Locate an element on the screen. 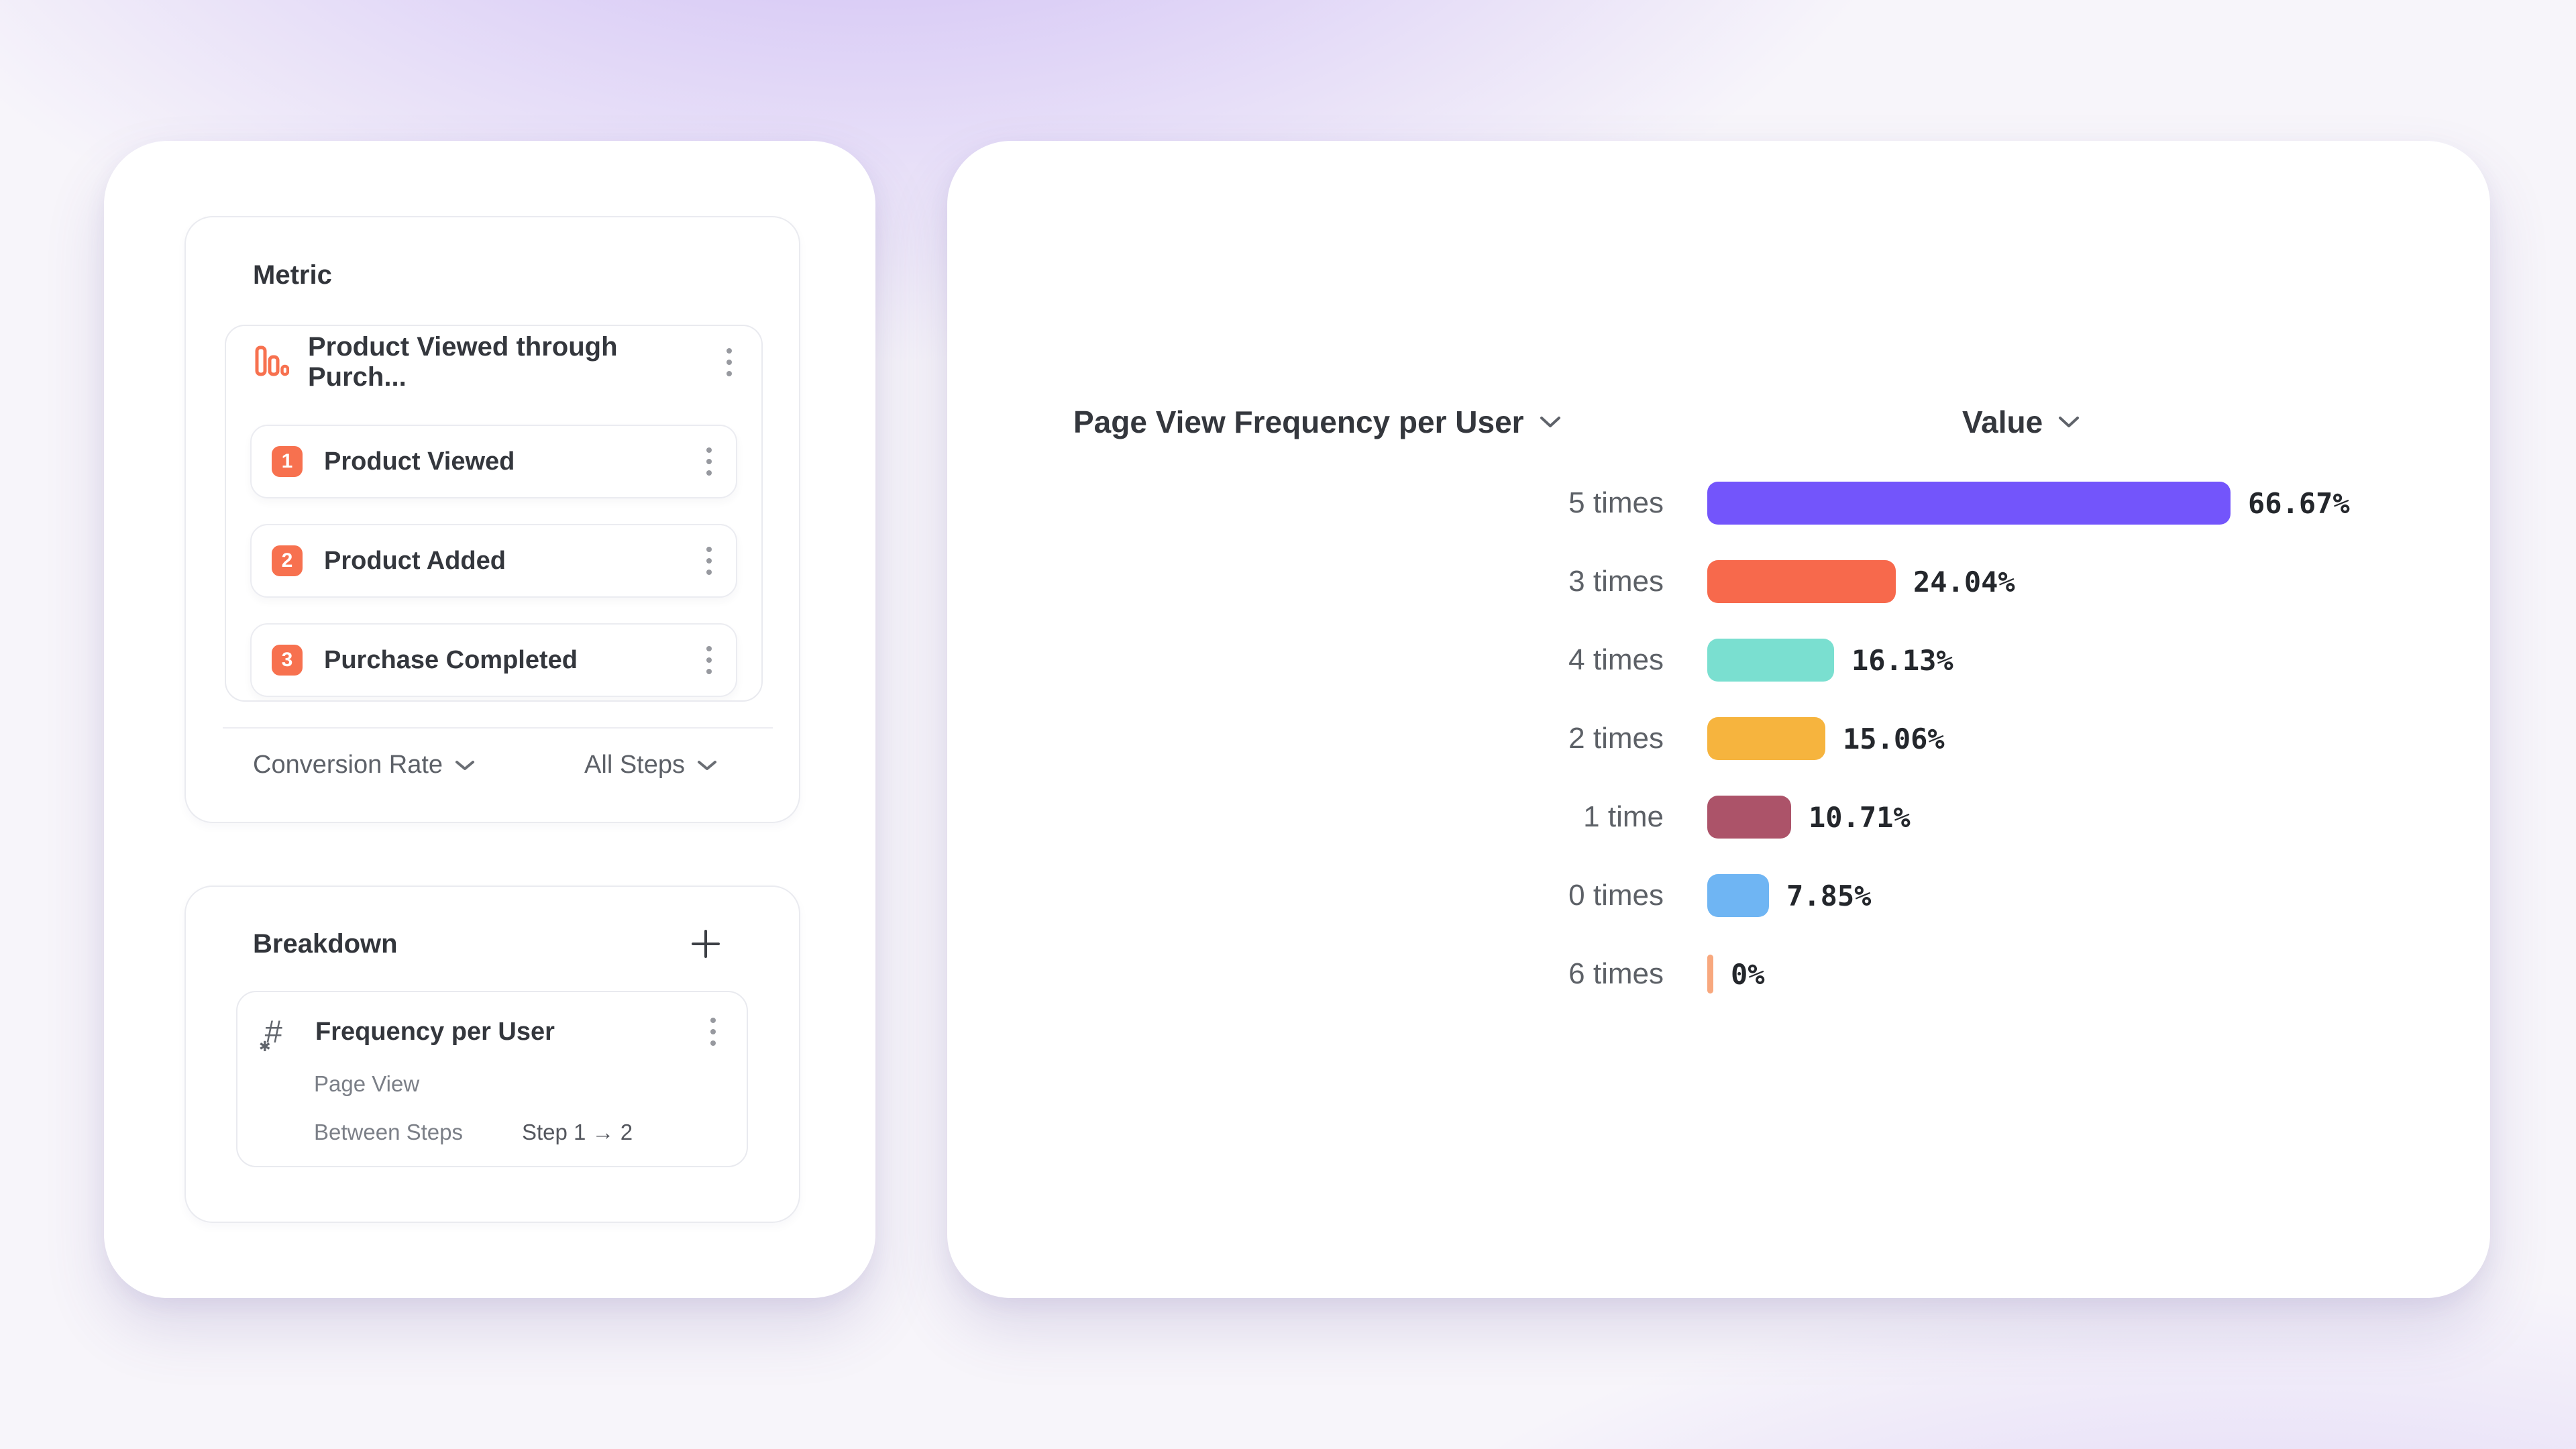 The image size is (2576, 1449). value-column-dropdown: Value is located at coordinates (2021, 422).